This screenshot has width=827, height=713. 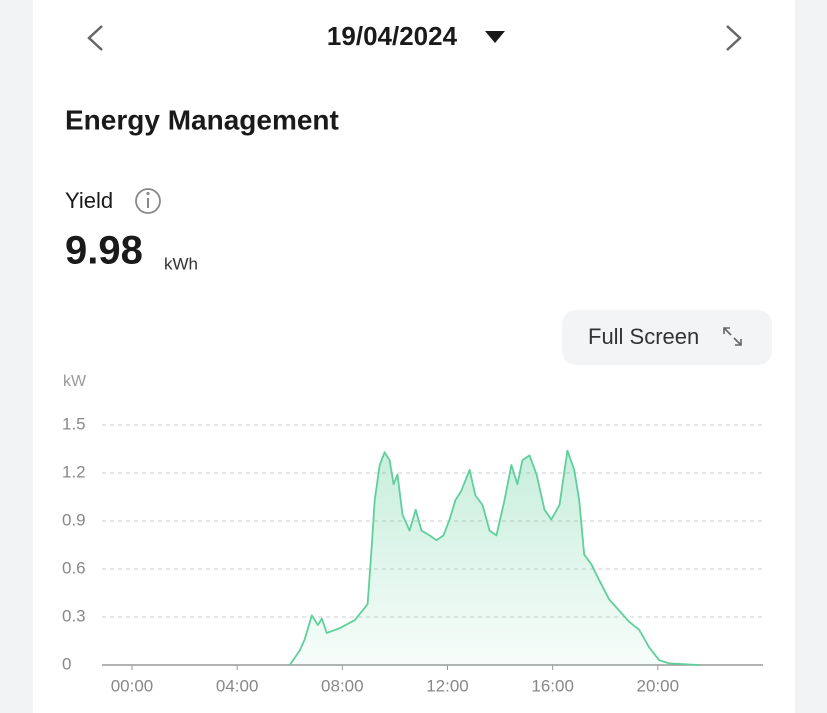 I want to click on y-tick-label: 1.2, so click(x=74, y=471).